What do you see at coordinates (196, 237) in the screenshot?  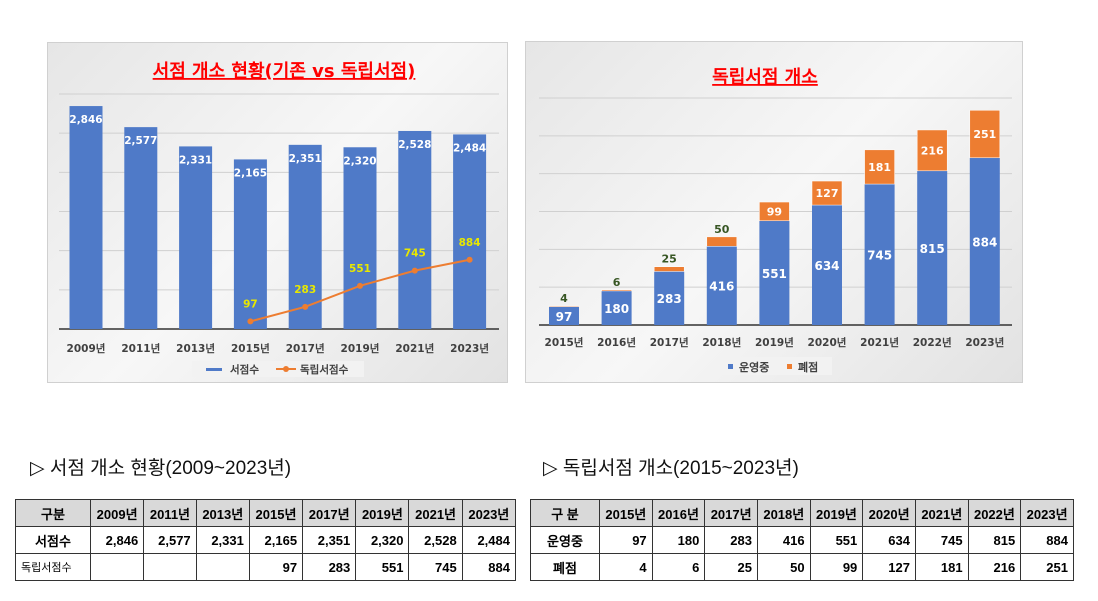 I see `bar-2013년` at bounding box center [196, 237].